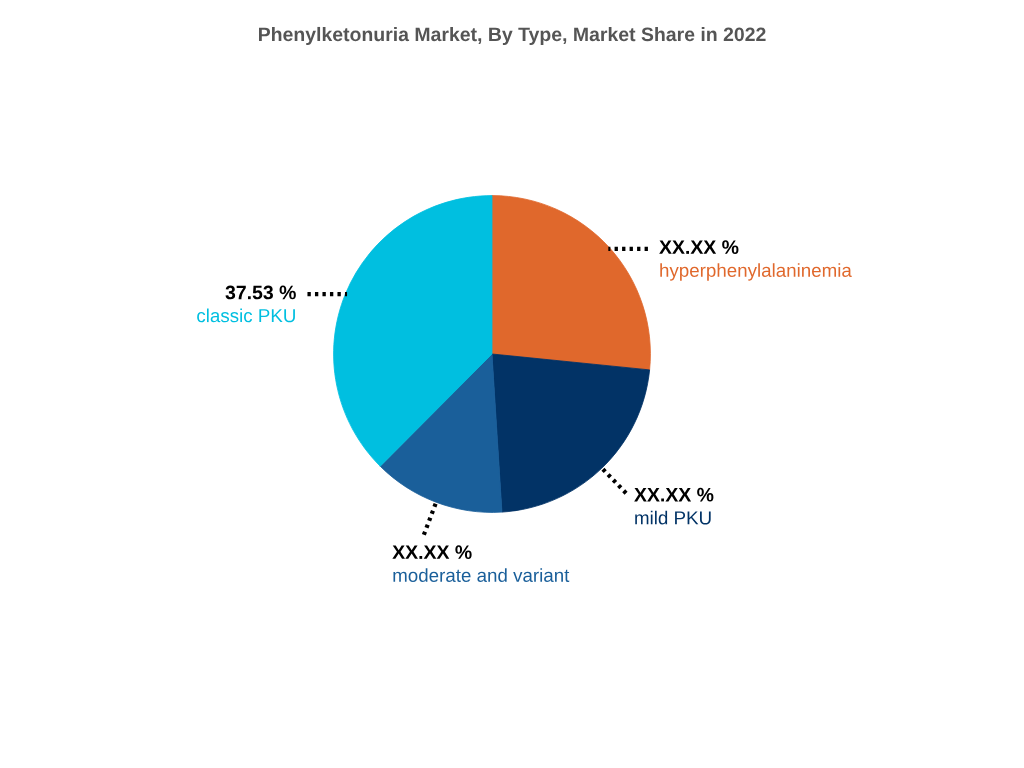 Image resolution: width=1024 pixels, height=768 pixels. What do you see at coordinates (260, 292) in the screenshot?
I see `data-label: 37.53 %` at bounding box center [260, 292].